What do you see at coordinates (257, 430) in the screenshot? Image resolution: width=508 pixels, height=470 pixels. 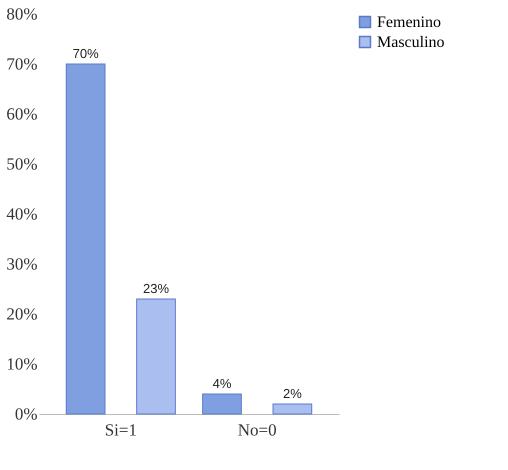 I see `x-tick-label: No=0` at bounding box center [257, 430].